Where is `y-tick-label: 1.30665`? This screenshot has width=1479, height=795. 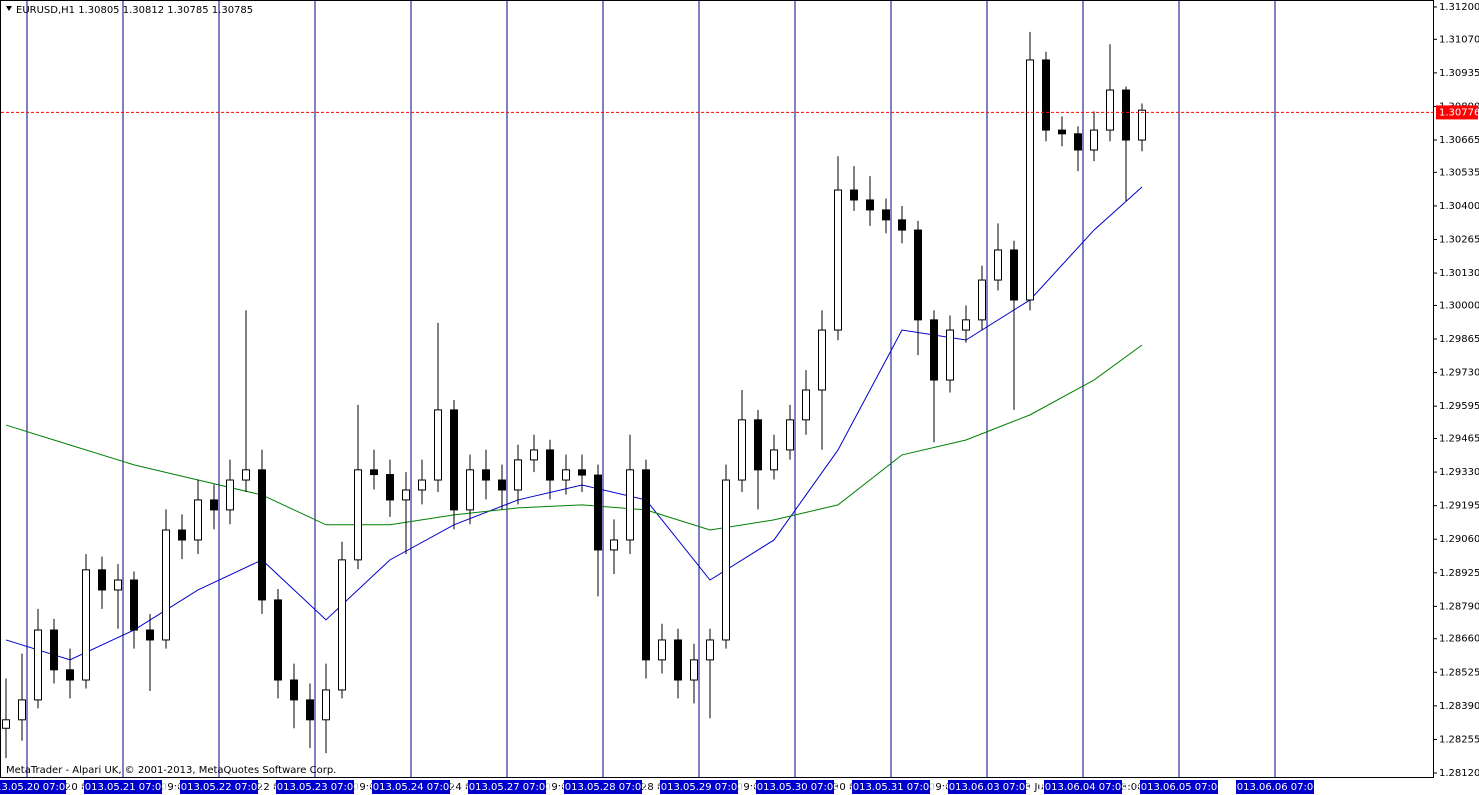
y-tick-label: 1.30665 is located at coordinates (1459, 140).